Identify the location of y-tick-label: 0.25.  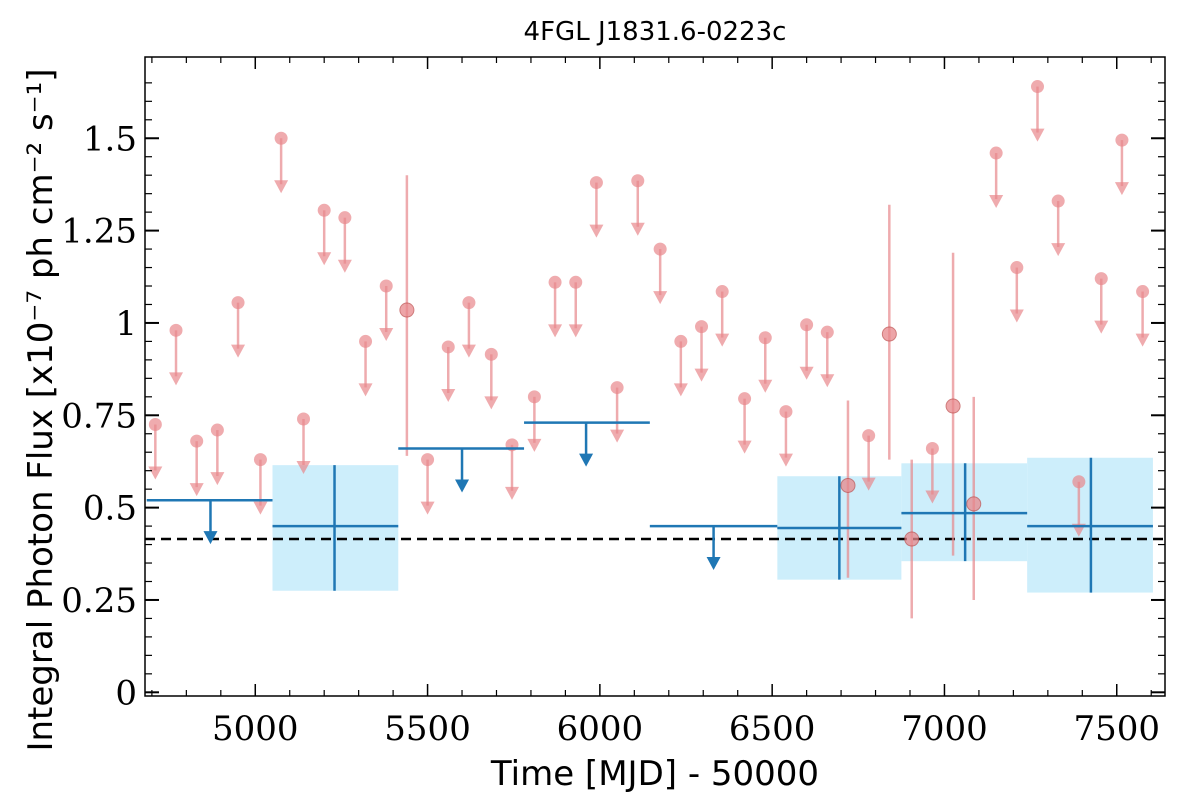
(99, 601).